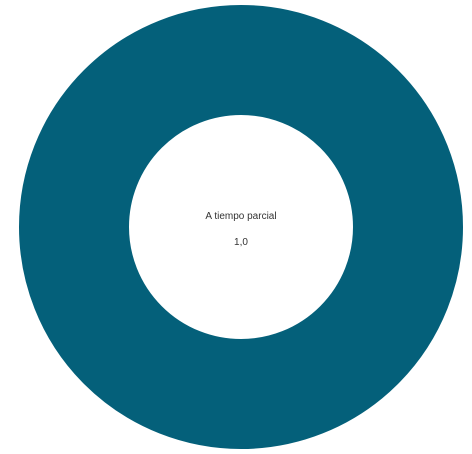 The width and height of the screenshot is (472, 454). Describe the element at coordinates (241, 242) in the screenshot. I see `center-value: 1,0` at that location.